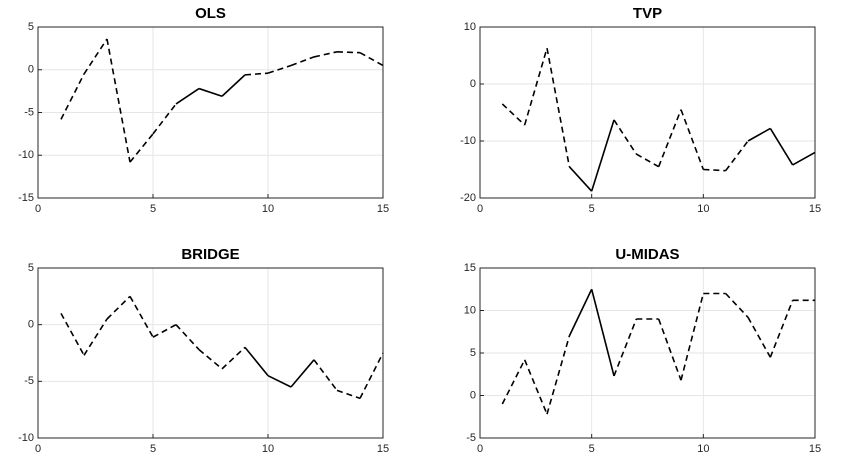  Describe the element at coordinates (210, 13) in the screenshot. I see `chart-title: OLS` at that location.